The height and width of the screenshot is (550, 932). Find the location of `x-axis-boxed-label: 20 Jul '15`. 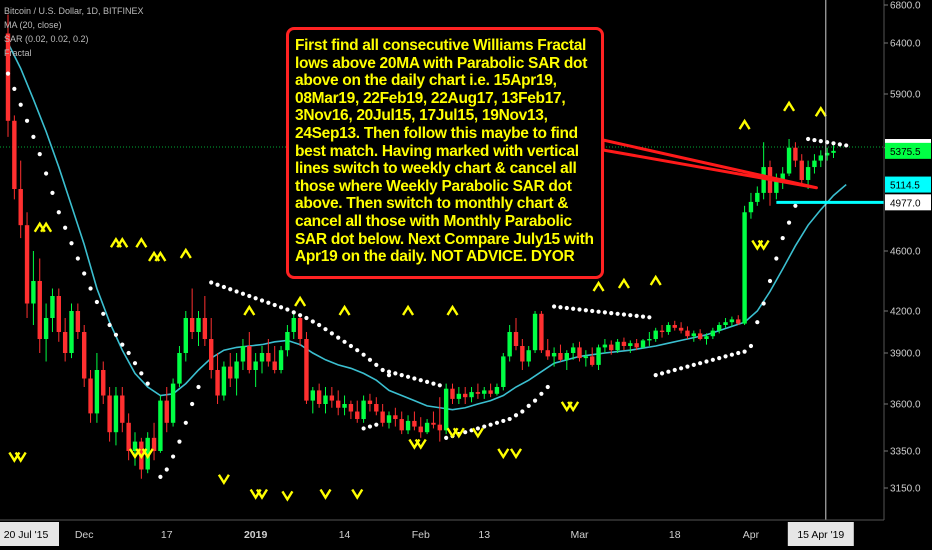

x-axis-boxed-label: 20 Jul '15 is located at coordinates (26, 535).